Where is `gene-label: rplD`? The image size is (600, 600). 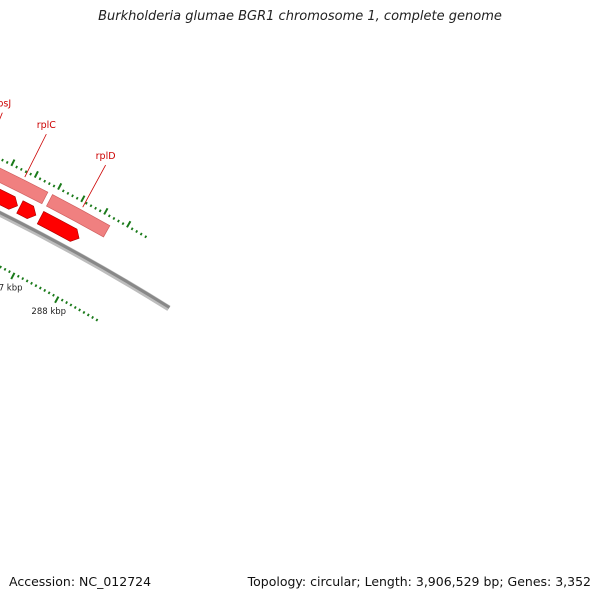
gene-label: rplD is located at coordinates (106, 156).